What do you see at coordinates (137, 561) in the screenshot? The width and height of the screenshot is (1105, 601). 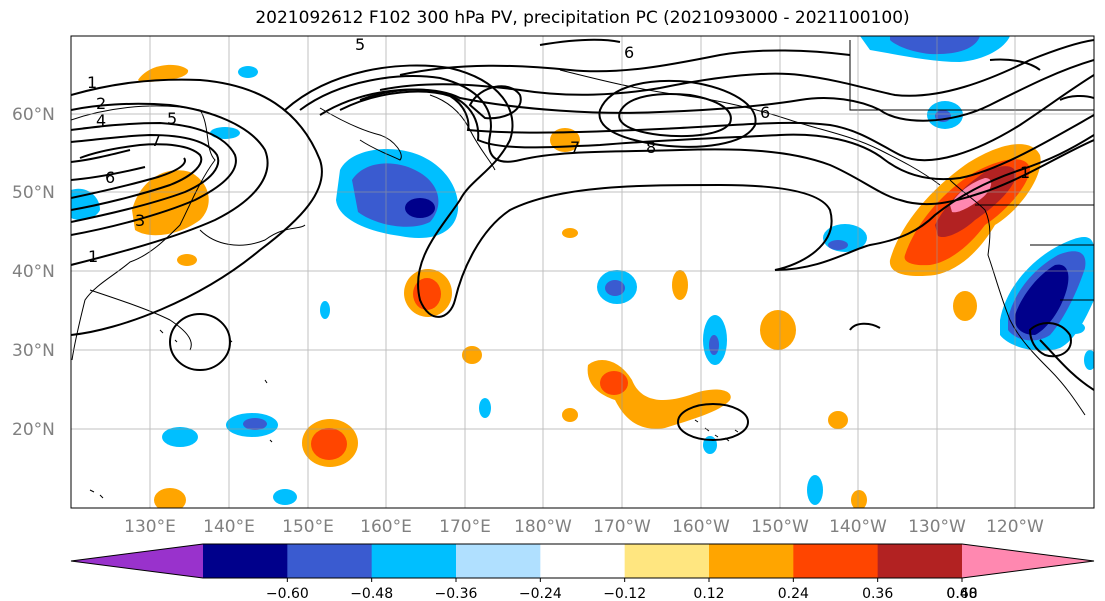 I see `colorbar-extend-low` at bounding box center [137, 561].